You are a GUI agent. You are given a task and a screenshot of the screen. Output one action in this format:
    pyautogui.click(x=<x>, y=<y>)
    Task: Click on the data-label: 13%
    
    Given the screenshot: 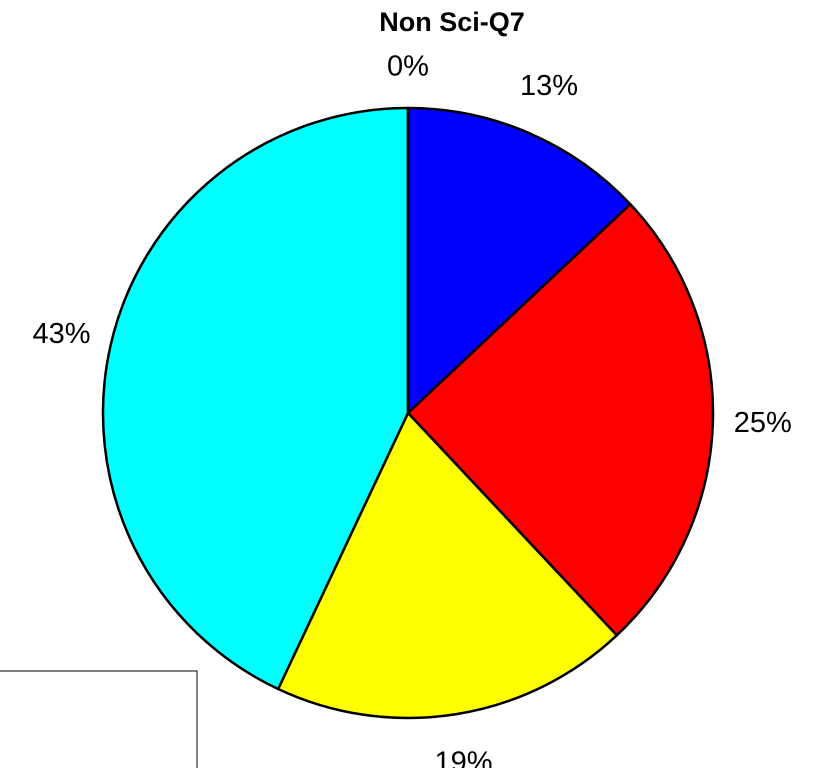 What is the action you would take?
    pyautogui.click(x=549, y=86)
    